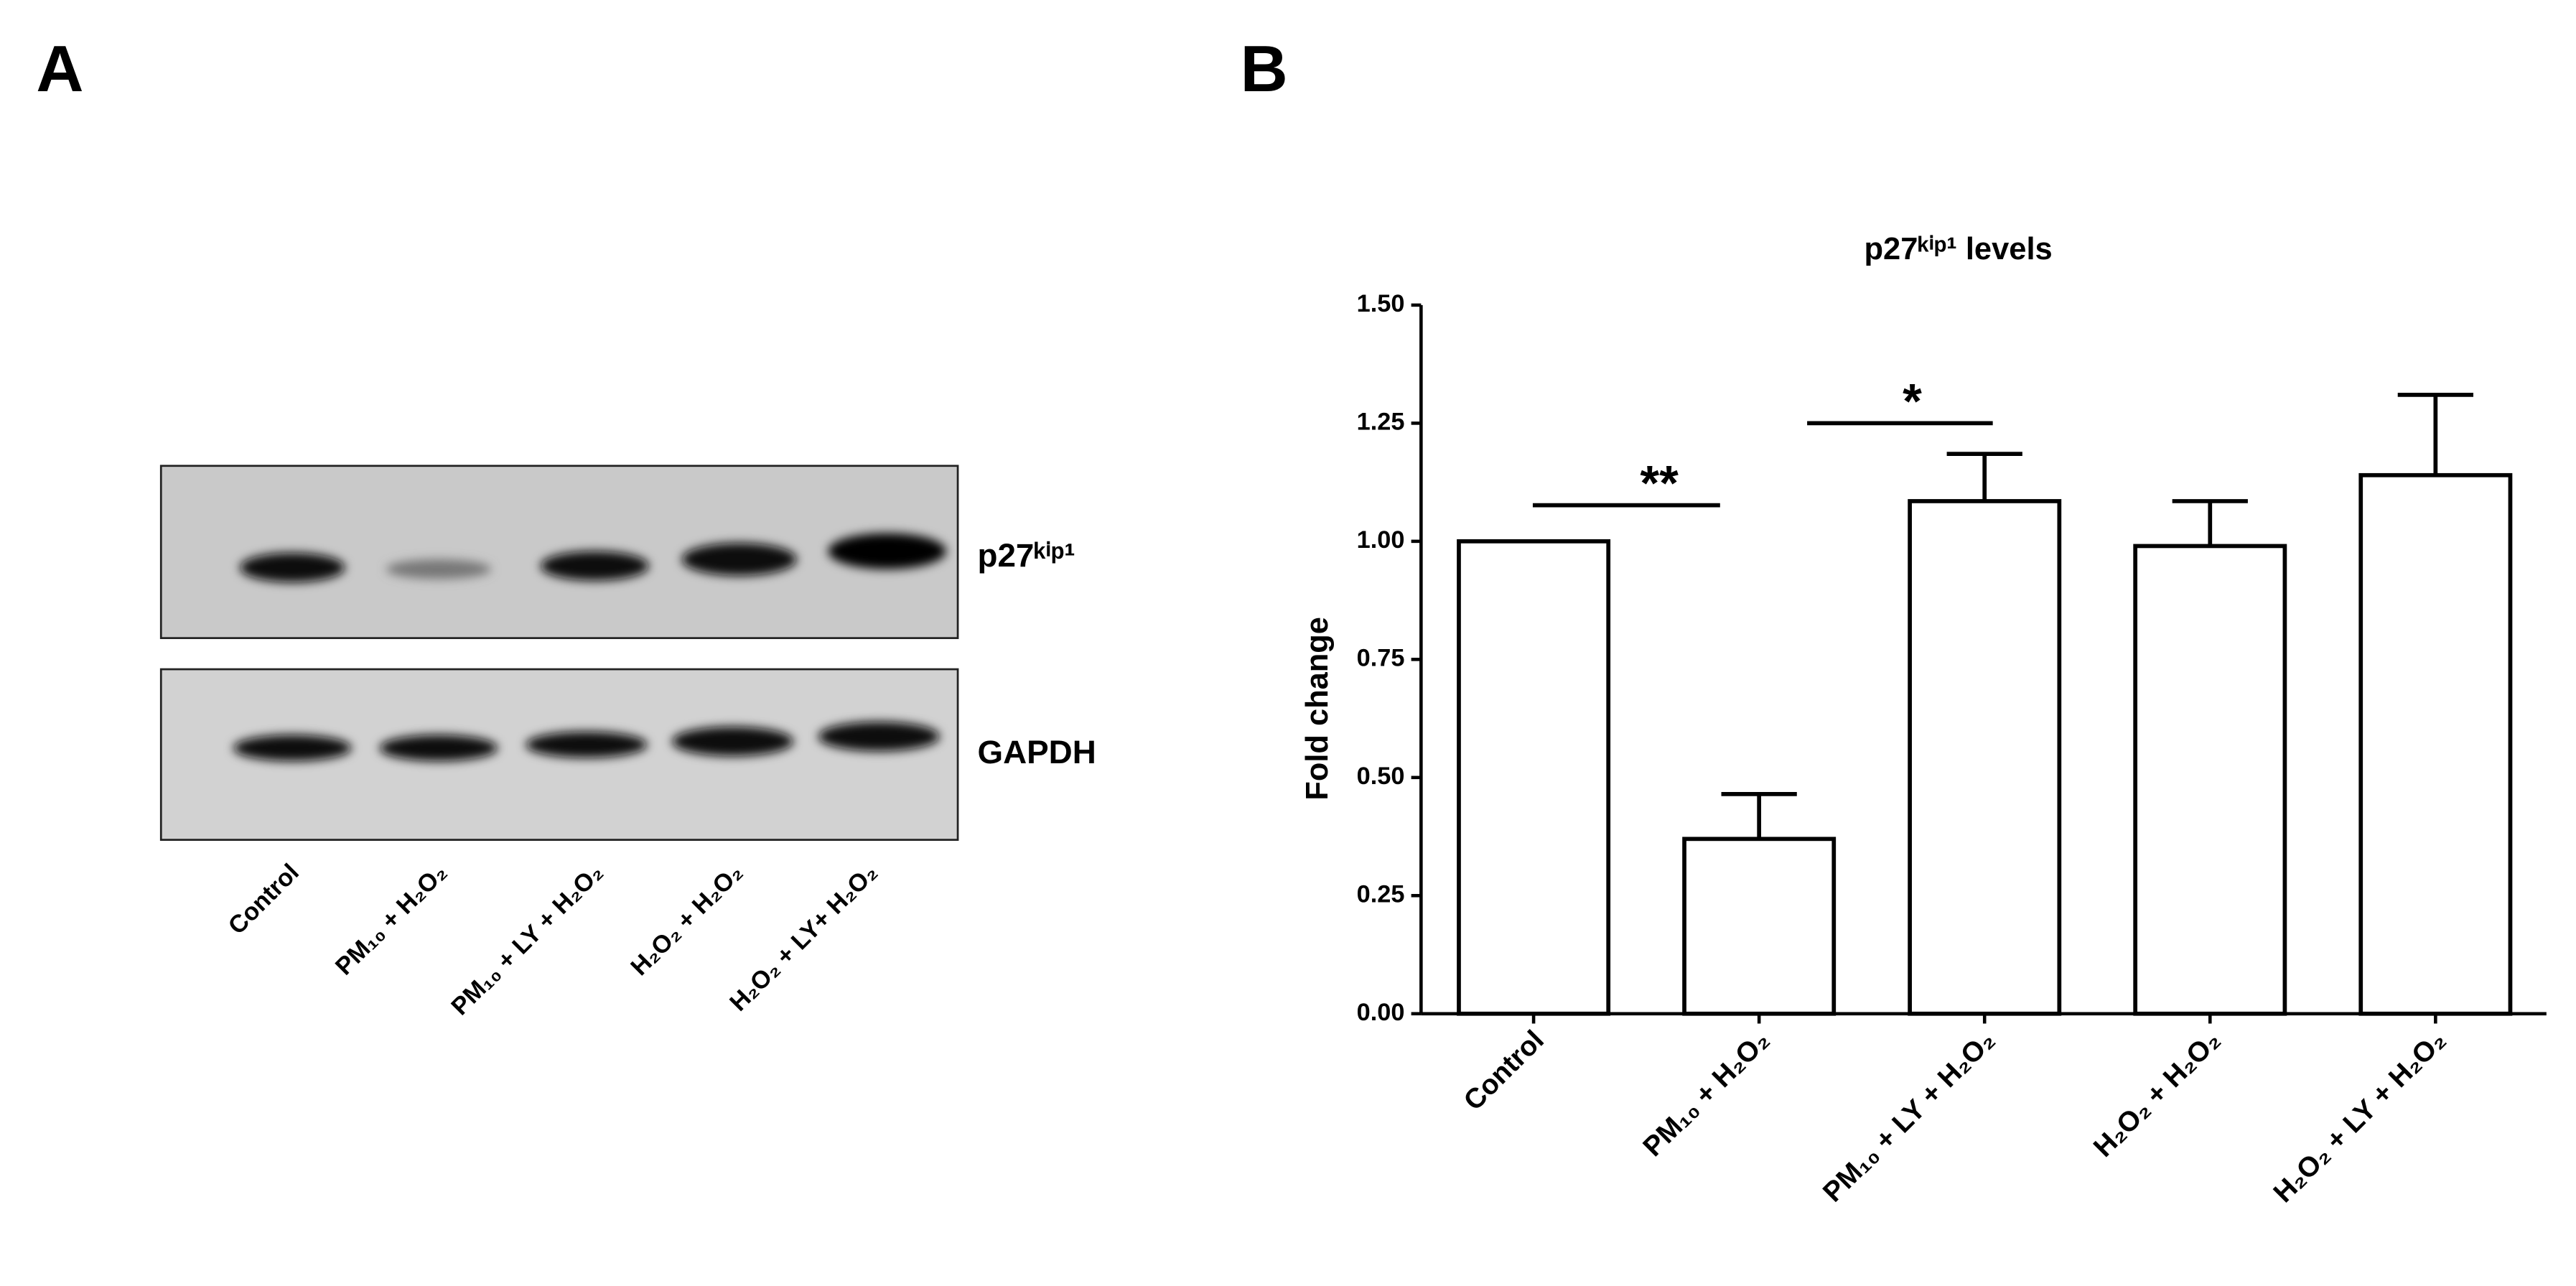  What do you see at coordinates (1659, 483) in the screenshot?
I see `significance-label: **` at bounding box center [1659, 483].